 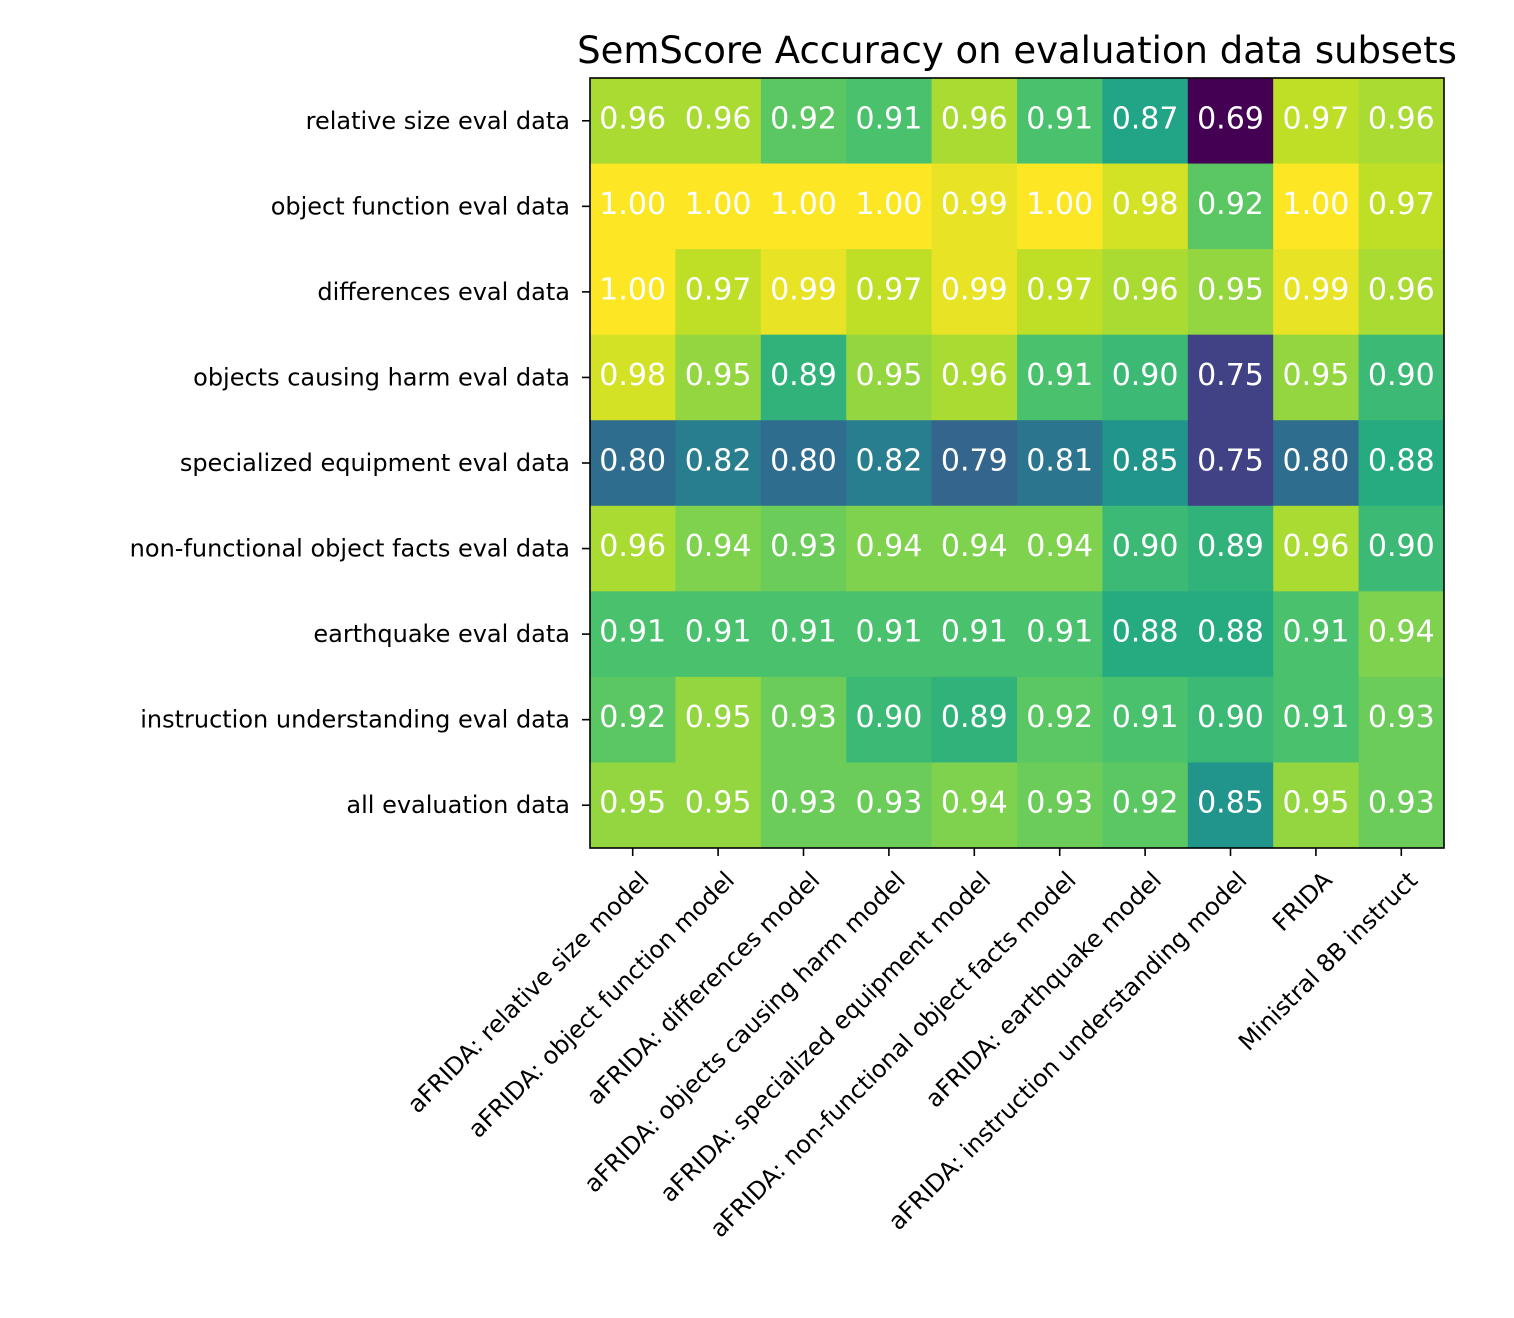 What do you see at coordinates (381, 377) in the screenshot?
I see `y-tick-label: objects causing harm eval data` at bounding box center [381, 377].